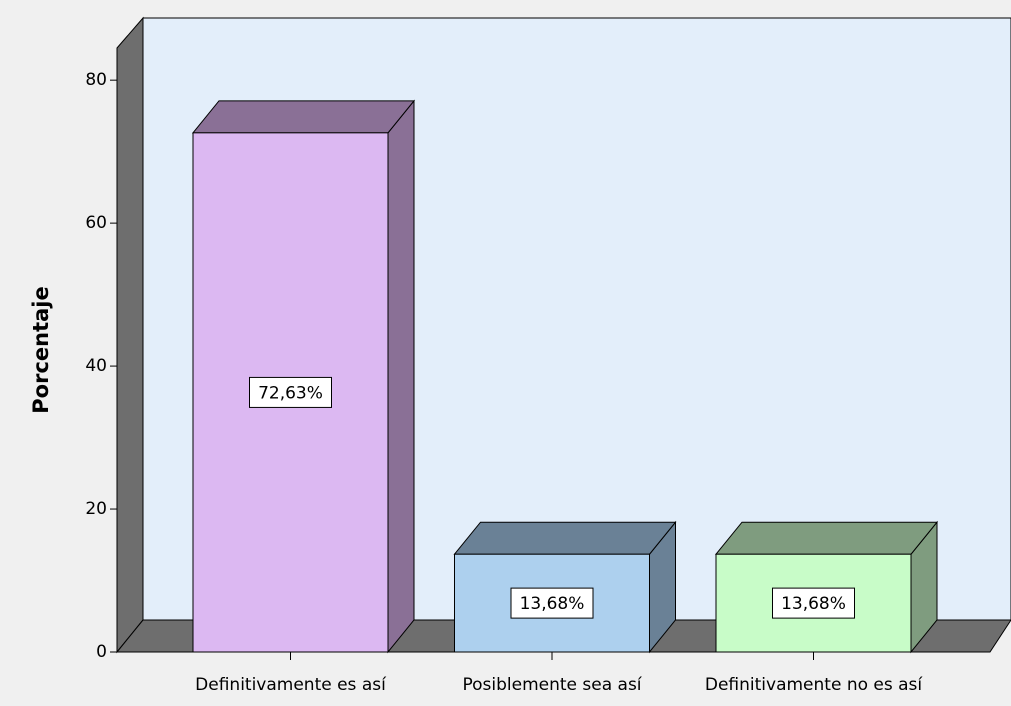  What do you see at coordinates (552, 685) in the screenshot?
I see `x-tick-label: Posiblemente sea así` at bounding box center [552, 685].